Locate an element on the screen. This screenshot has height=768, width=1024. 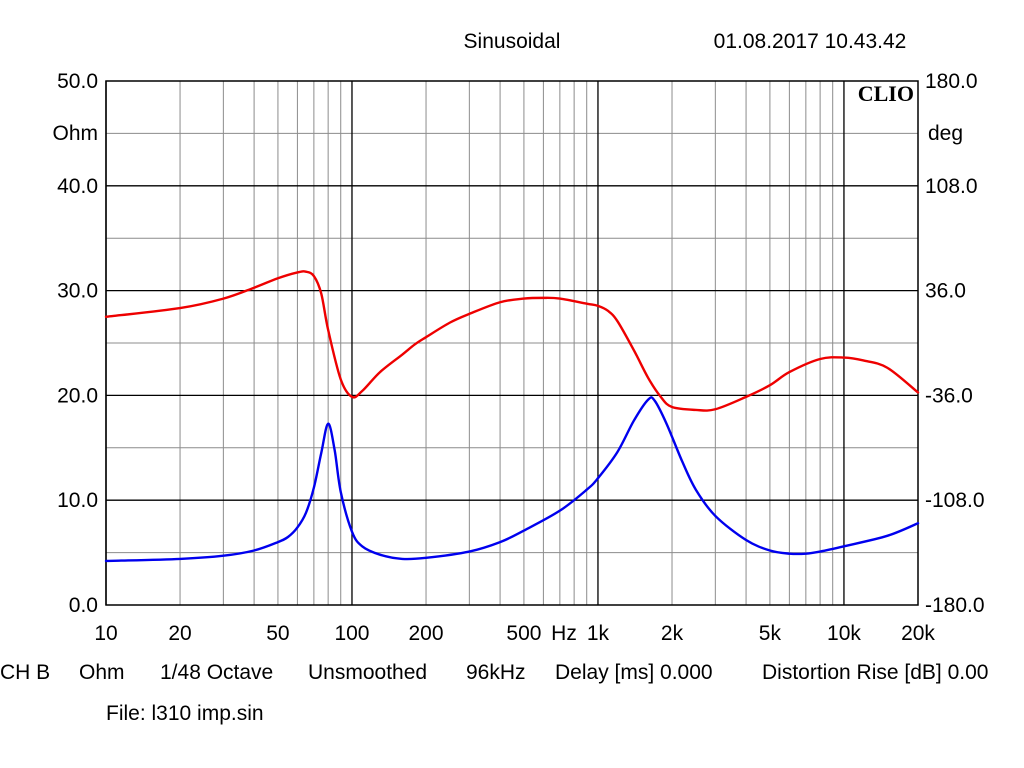
right-tick-label: -108.0 is located at coordinates (955, 500).